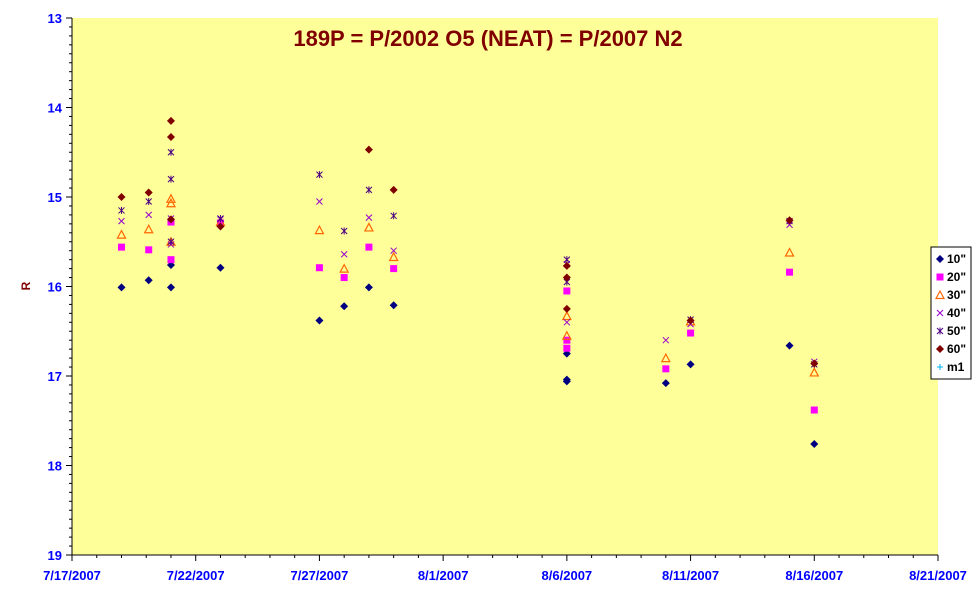  Describe the element at coordinates (956, 295) in the screenshot. I see `legend-label: 30"` at that location.